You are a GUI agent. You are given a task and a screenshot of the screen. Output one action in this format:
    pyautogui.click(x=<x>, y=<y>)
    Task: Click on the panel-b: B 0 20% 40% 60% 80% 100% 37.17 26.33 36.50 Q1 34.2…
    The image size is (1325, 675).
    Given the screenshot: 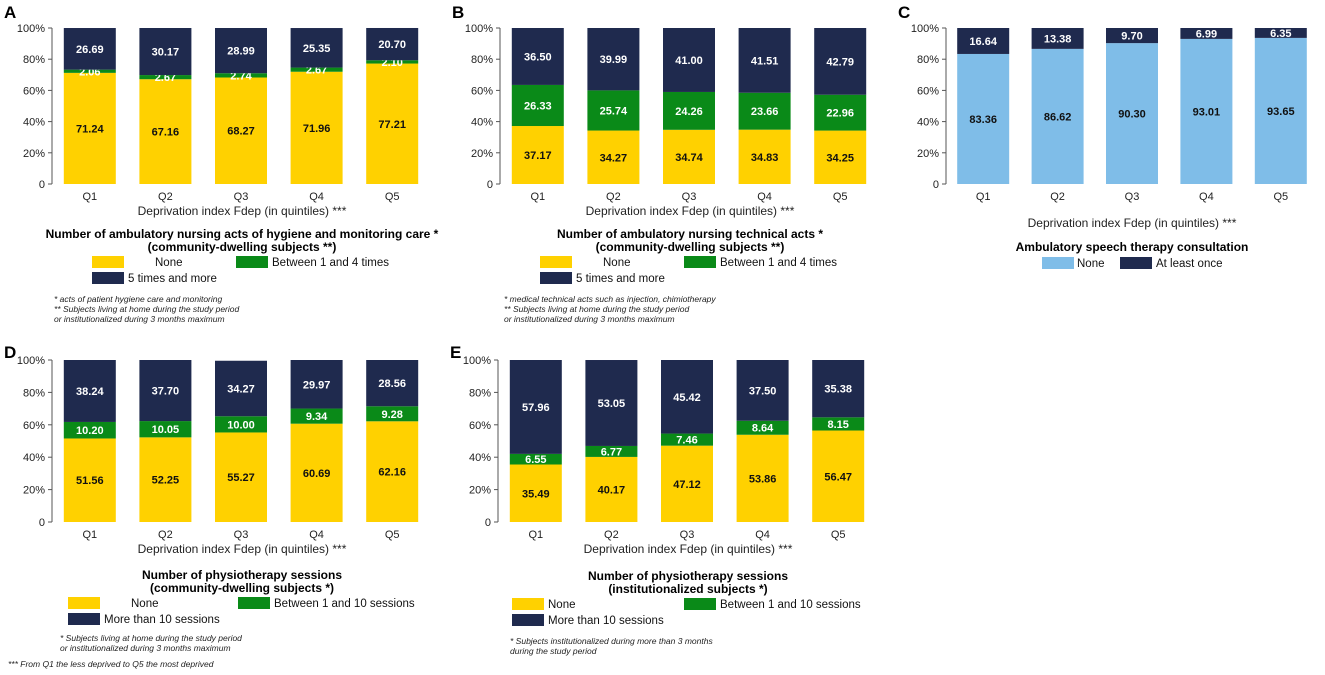 What is the action you would take?
    pyautogui.click(x=659, y=163)
    